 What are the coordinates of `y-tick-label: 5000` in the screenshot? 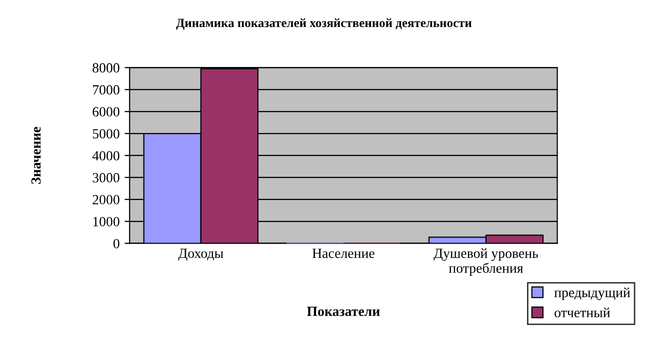 It's located at (106, 133).